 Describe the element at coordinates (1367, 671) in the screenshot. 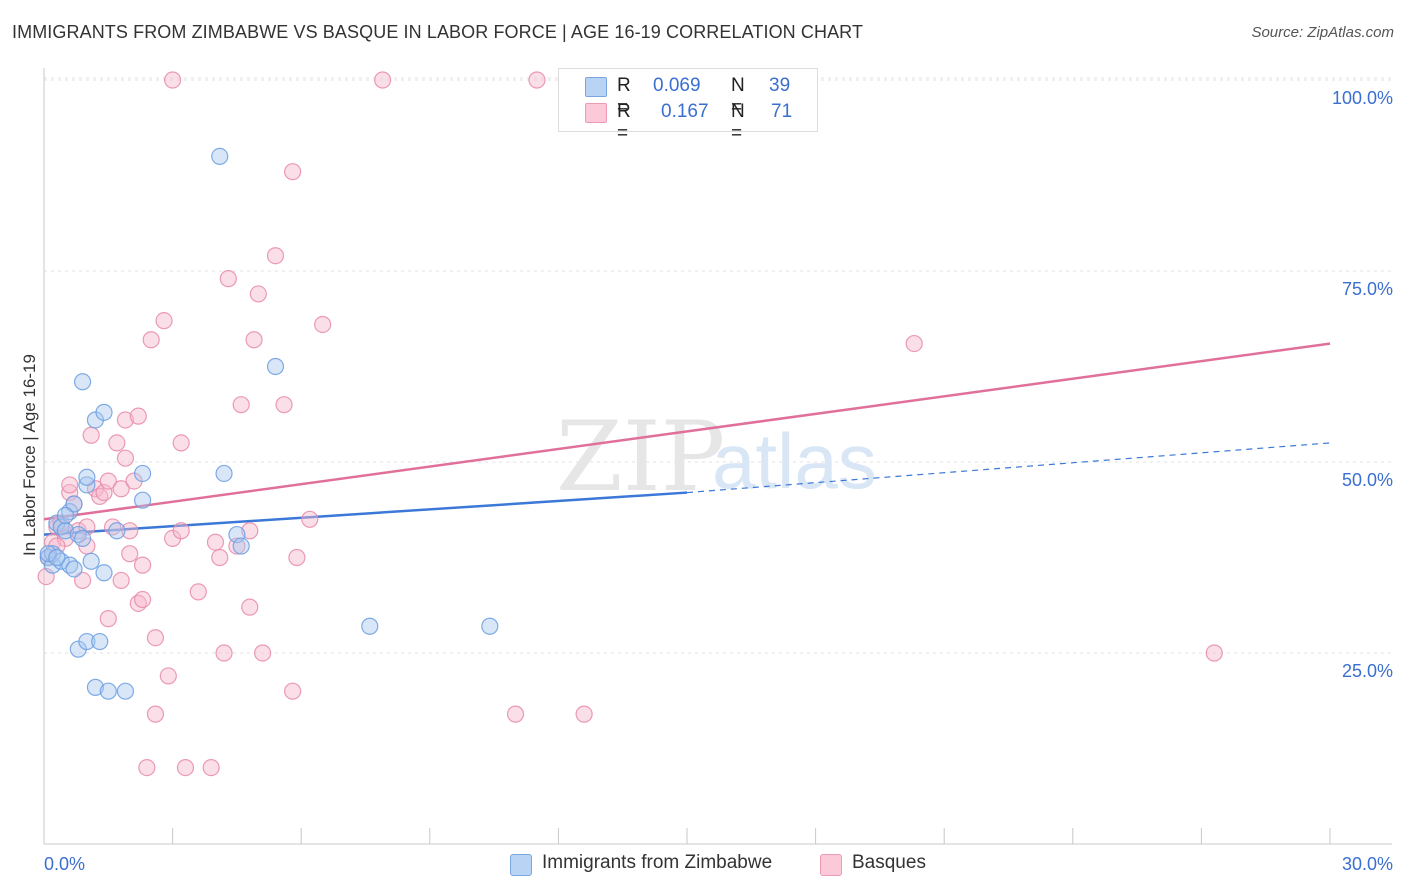

I see `y-tick-label: 25.0%` at that location.